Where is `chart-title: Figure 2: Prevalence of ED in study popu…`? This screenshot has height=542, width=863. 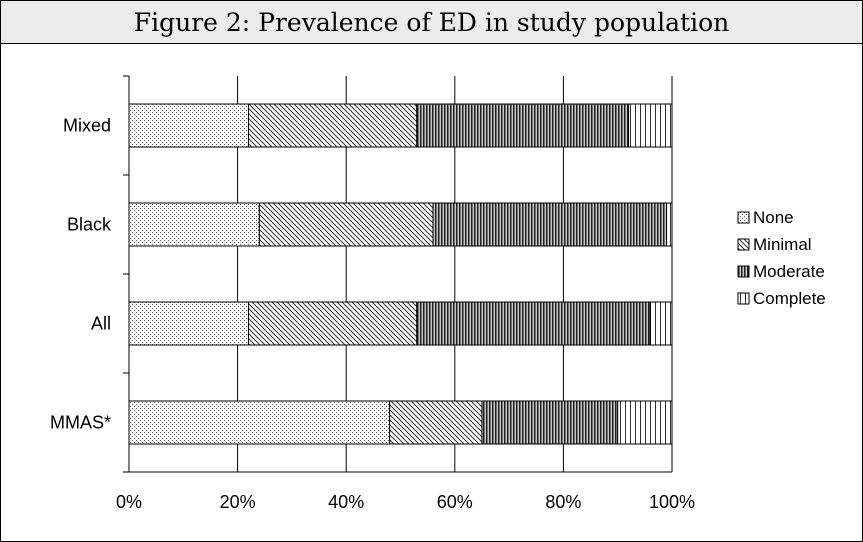
chart-title: Figure 2: Prevalence of ED in study popu… is located at coordinates (431, 22).